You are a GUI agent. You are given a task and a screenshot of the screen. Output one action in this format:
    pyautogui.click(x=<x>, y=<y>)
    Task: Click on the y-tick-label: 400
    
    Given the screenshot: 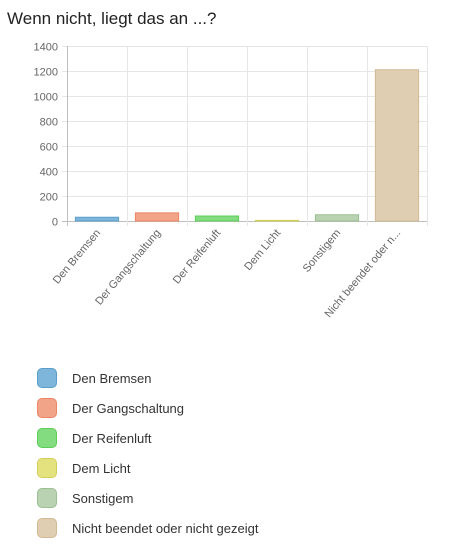 What is the action you would take?
    pyautogui.click(x=49, y=173)
    